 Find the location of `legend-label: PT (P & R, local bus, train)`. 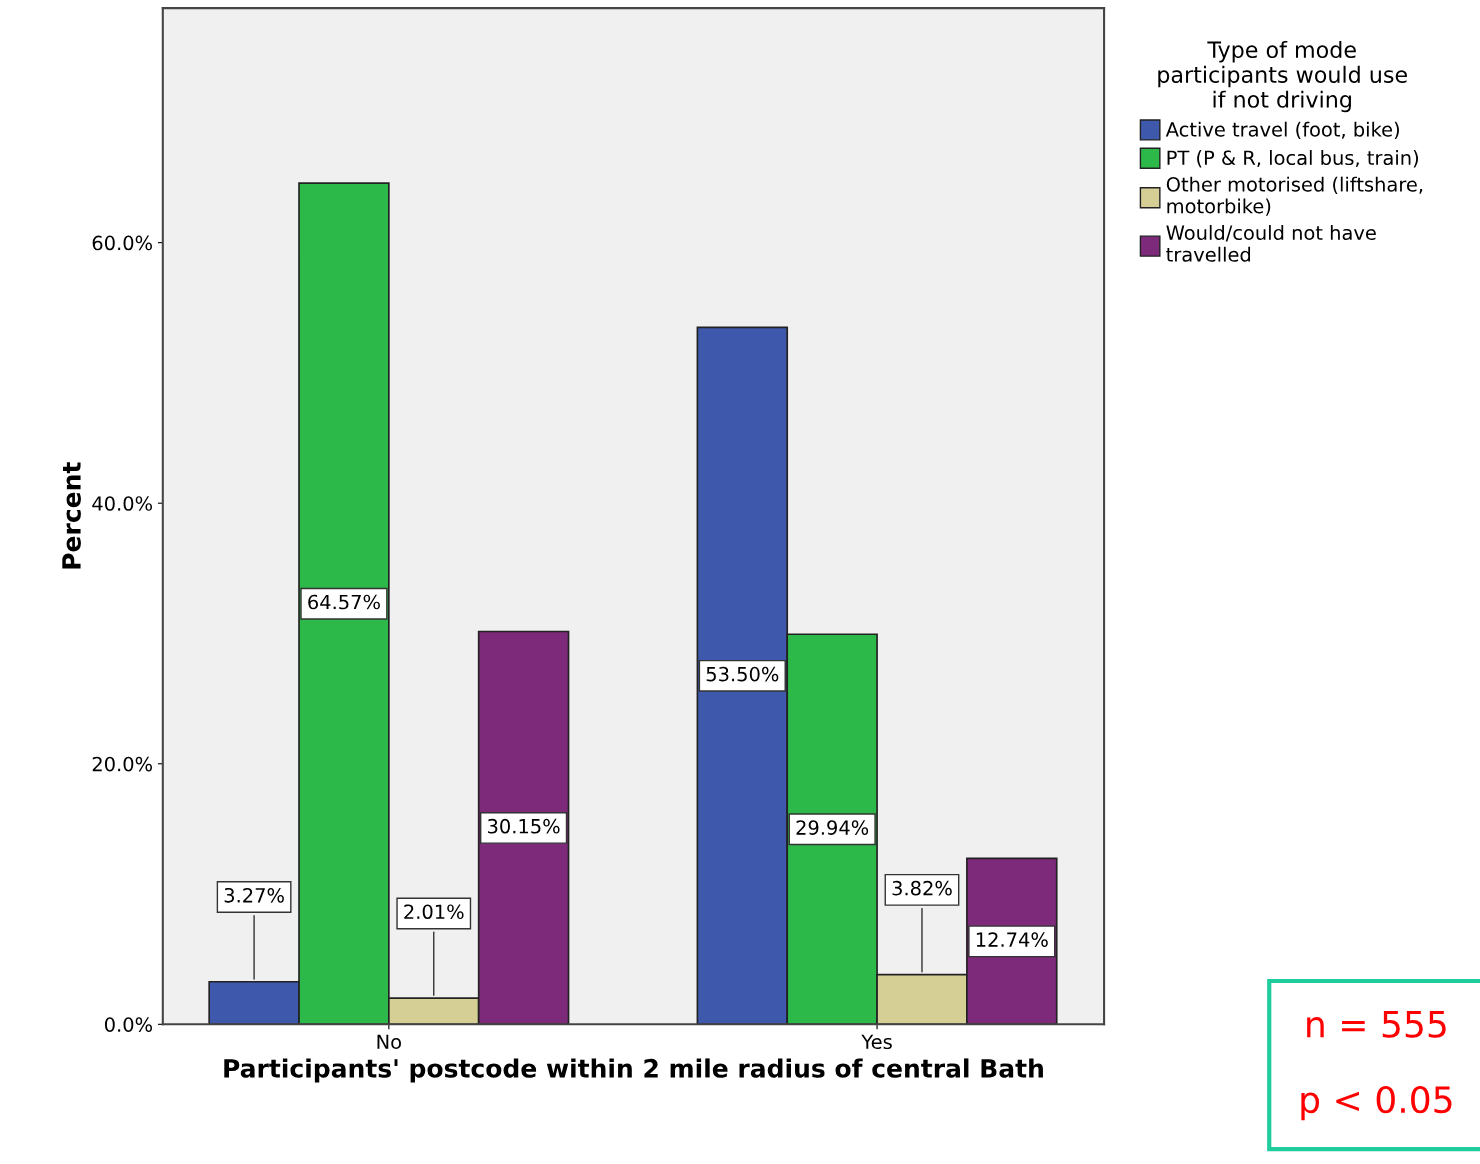

legend-label: PT (P & R, local bus, train) is located at coordinates (1292, 159).